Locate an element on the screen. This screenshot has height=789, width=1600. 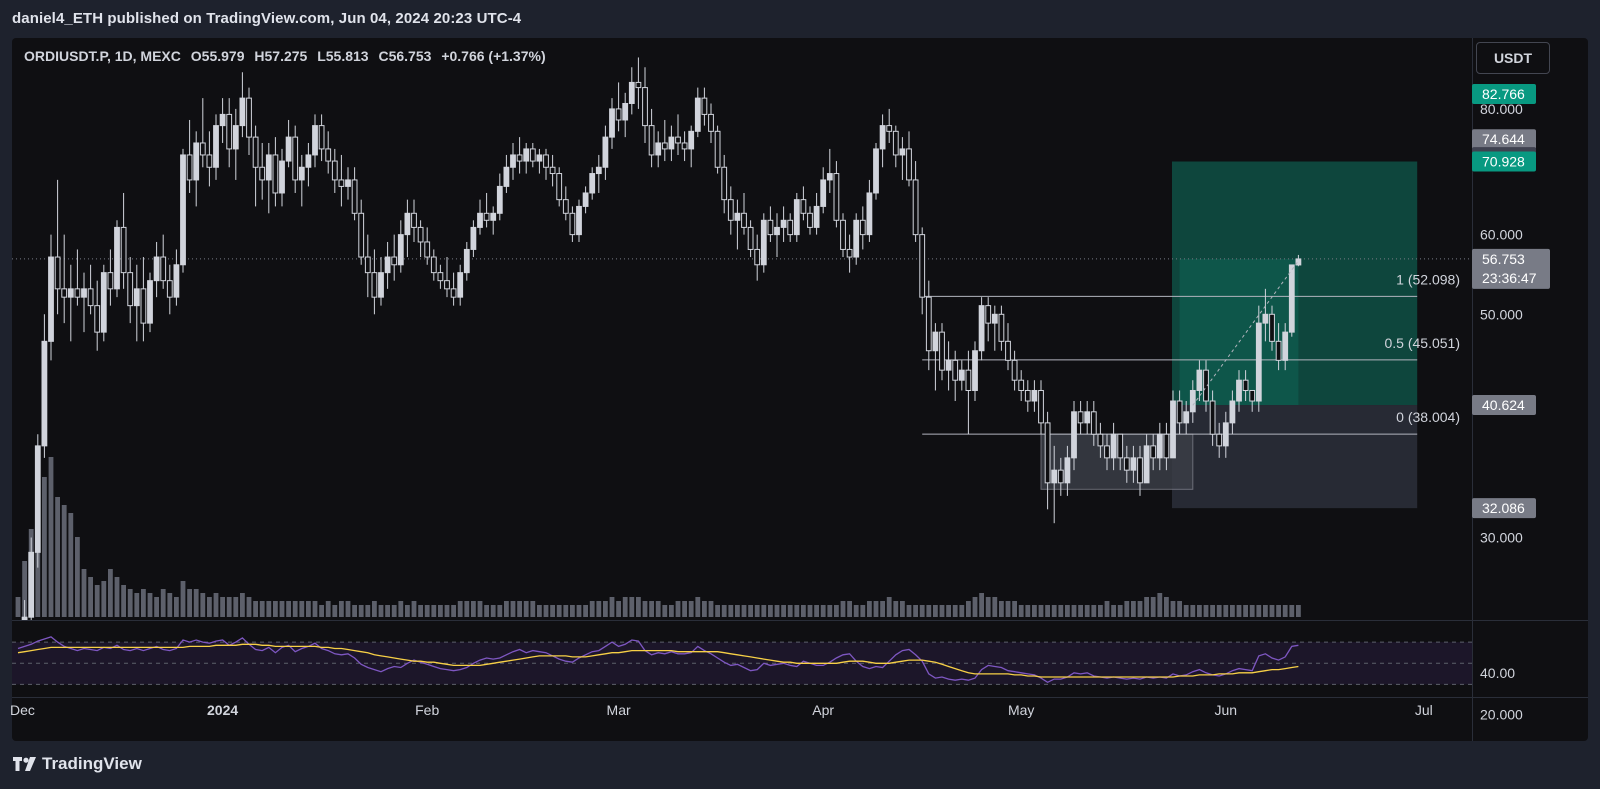
ohlc-high: H57.275 is located at coordinates (281, 56).